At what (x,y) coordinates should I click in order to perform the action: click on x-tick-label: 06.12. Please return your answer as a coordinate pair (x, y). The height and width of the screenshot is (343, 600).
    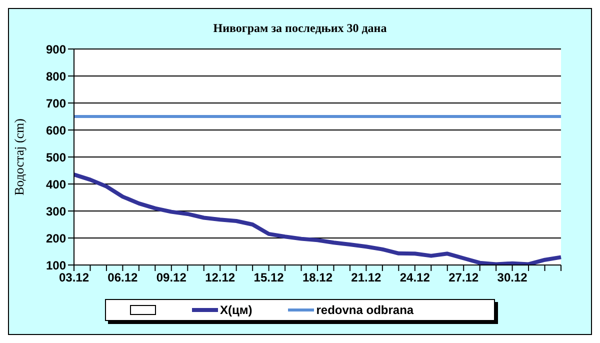
    Looking at the image, I should click on (123, 277).